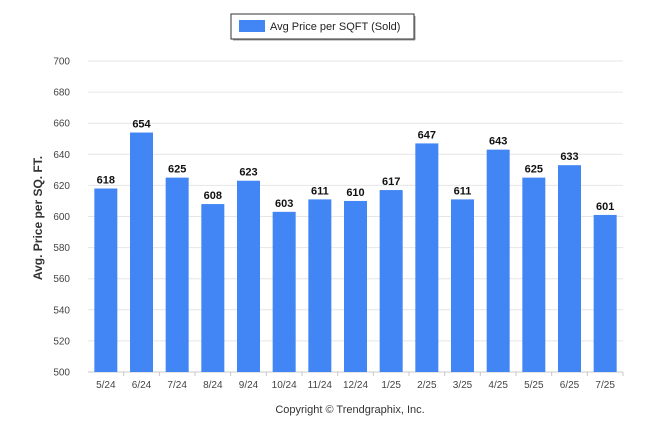  Describe the element at coordinates (61, 279) in the screenshot. I see `y-tick-label: 560` at that location.